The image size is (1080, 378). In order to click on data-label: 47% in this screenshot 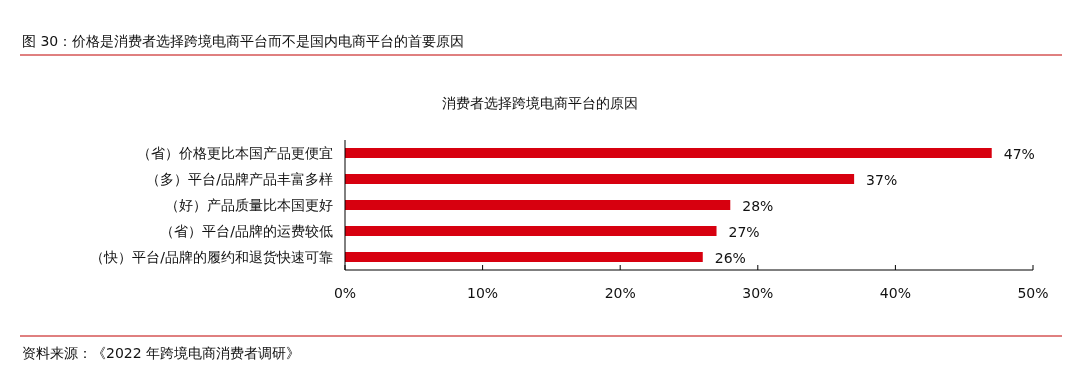, I will do `click(1019, 154)`.